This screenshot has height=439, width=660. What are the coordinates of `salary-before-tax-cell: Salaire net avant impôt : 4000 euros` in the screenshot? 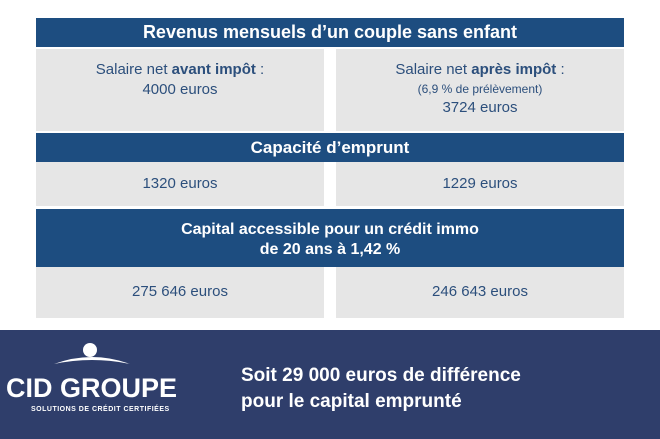 It's located at (180, 90).